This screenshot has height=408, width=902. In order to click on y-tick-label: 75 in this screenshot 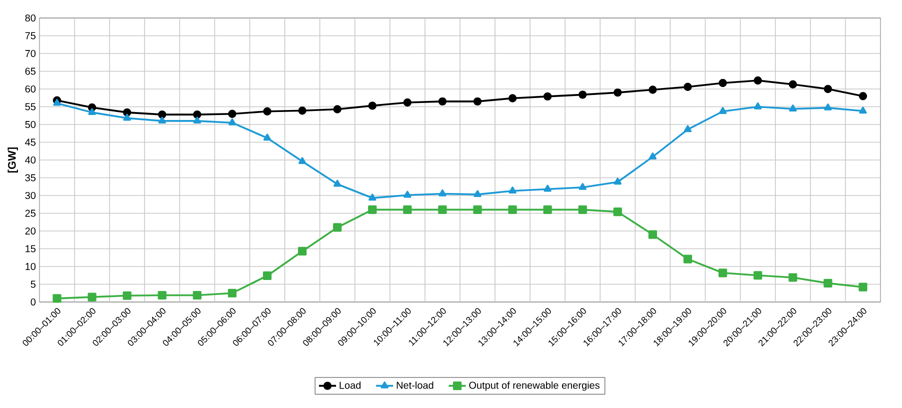, I will do `click(30, 36)`.